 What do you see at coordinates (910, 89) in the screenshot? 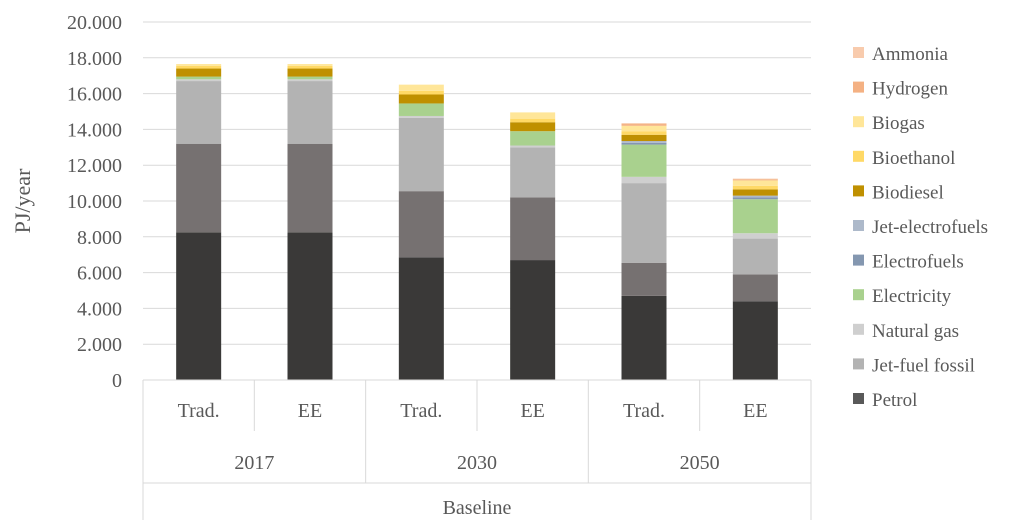
I see `legend-label: Hydrogen` at bounding box center [910, 89].